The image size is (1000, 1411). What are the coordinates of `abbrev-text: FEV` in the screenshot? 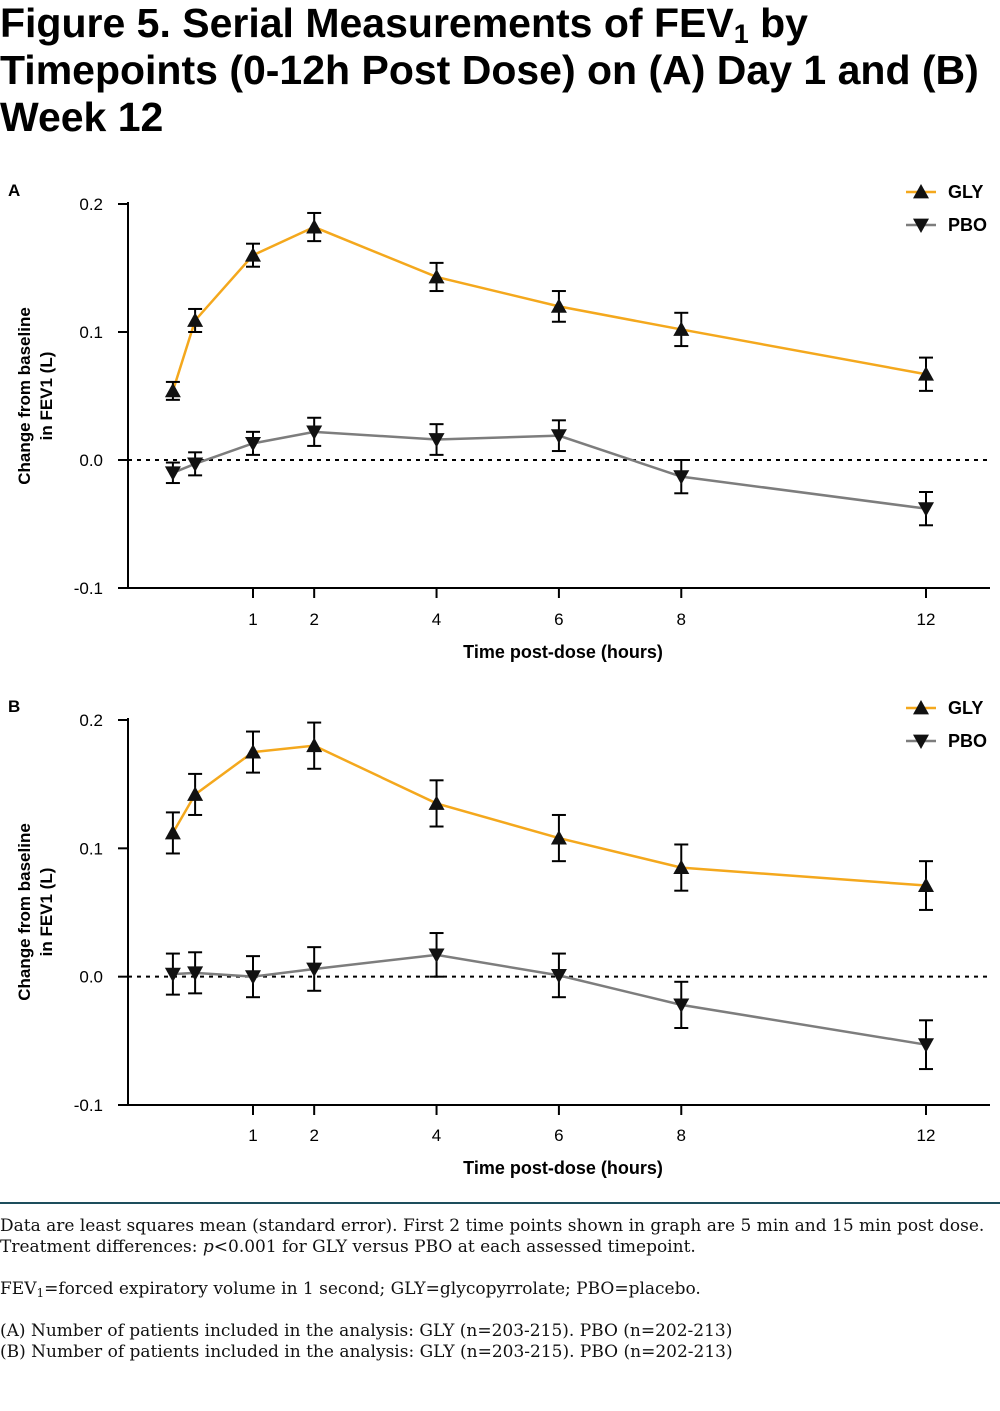 It's located at (18, 1289).